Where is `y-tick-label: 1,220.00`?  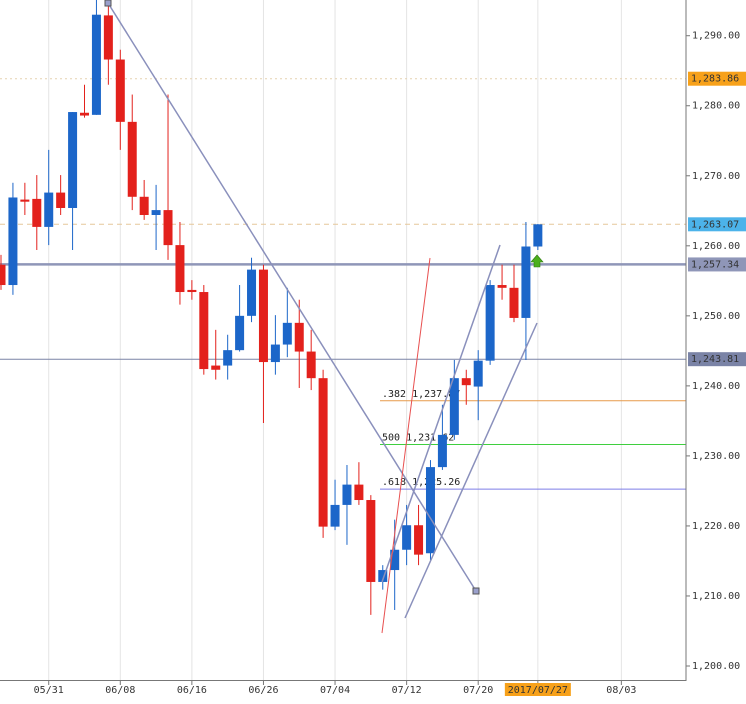 y-tick-label: 1,220.00 is located at coordinates (716, 526).